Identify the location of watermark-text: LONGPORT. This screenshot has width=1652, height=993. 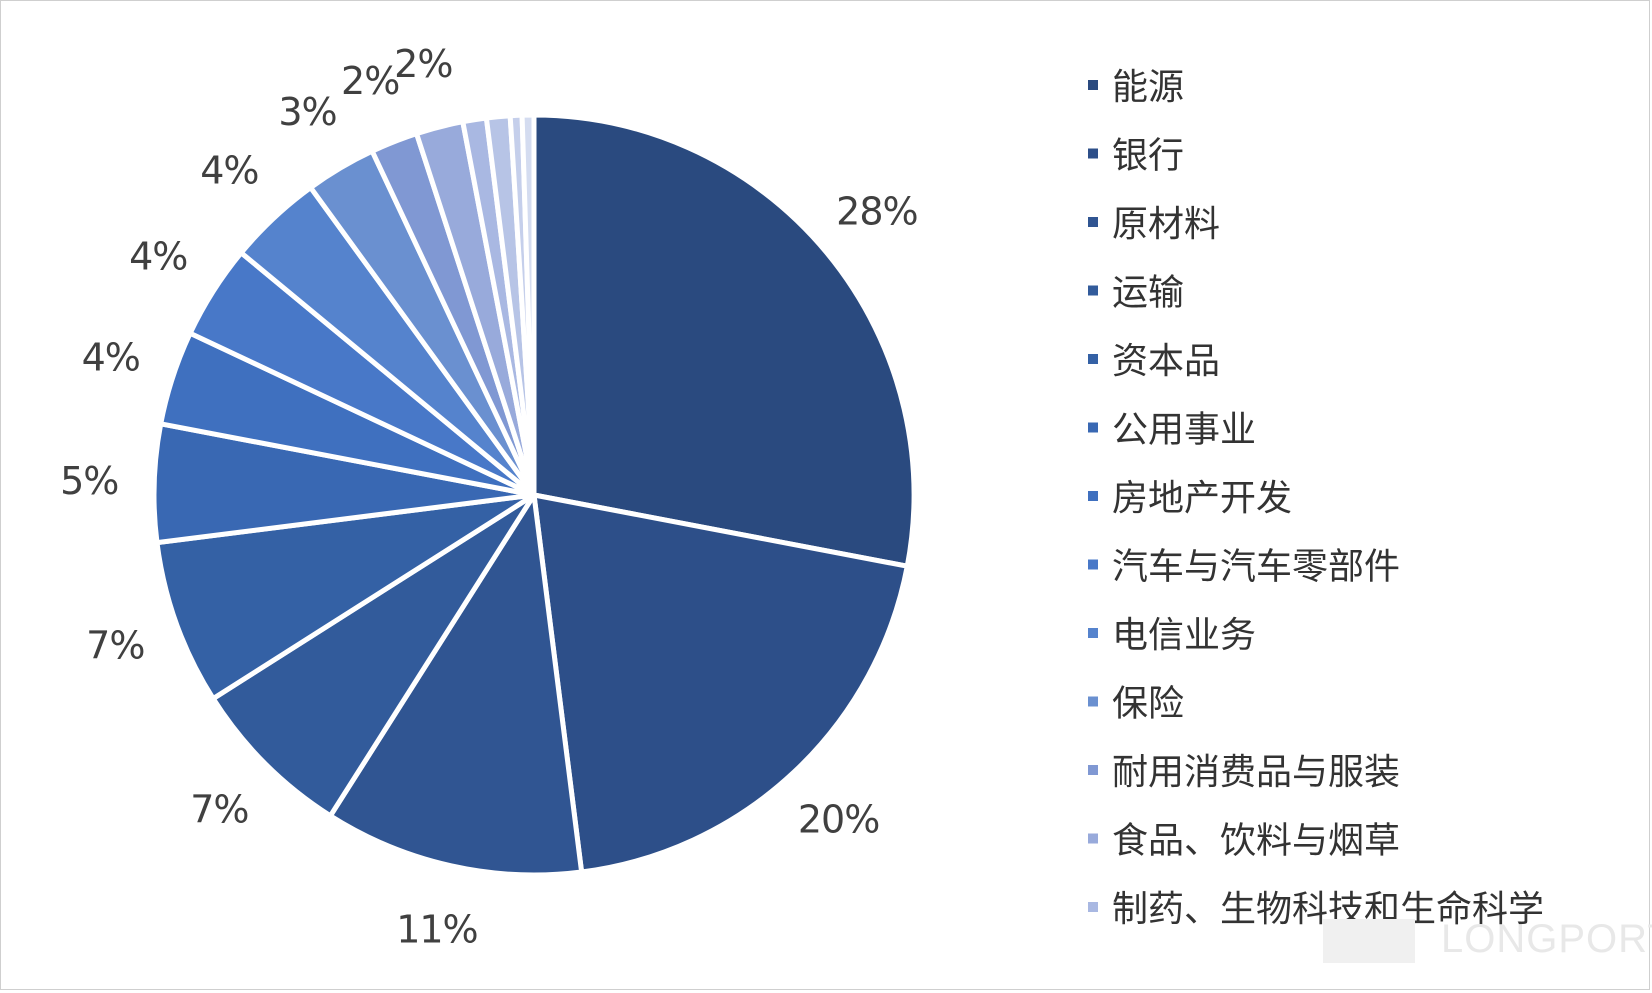
(1546, 939).